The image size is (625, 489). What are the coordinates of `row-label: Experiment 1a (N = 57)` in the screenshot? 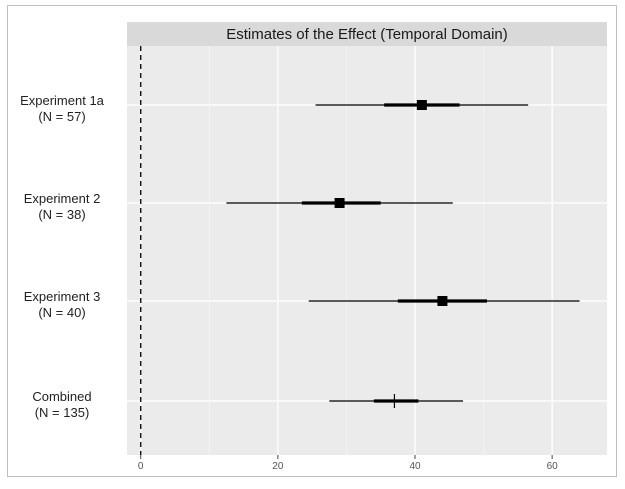 It's located at (62, 109).